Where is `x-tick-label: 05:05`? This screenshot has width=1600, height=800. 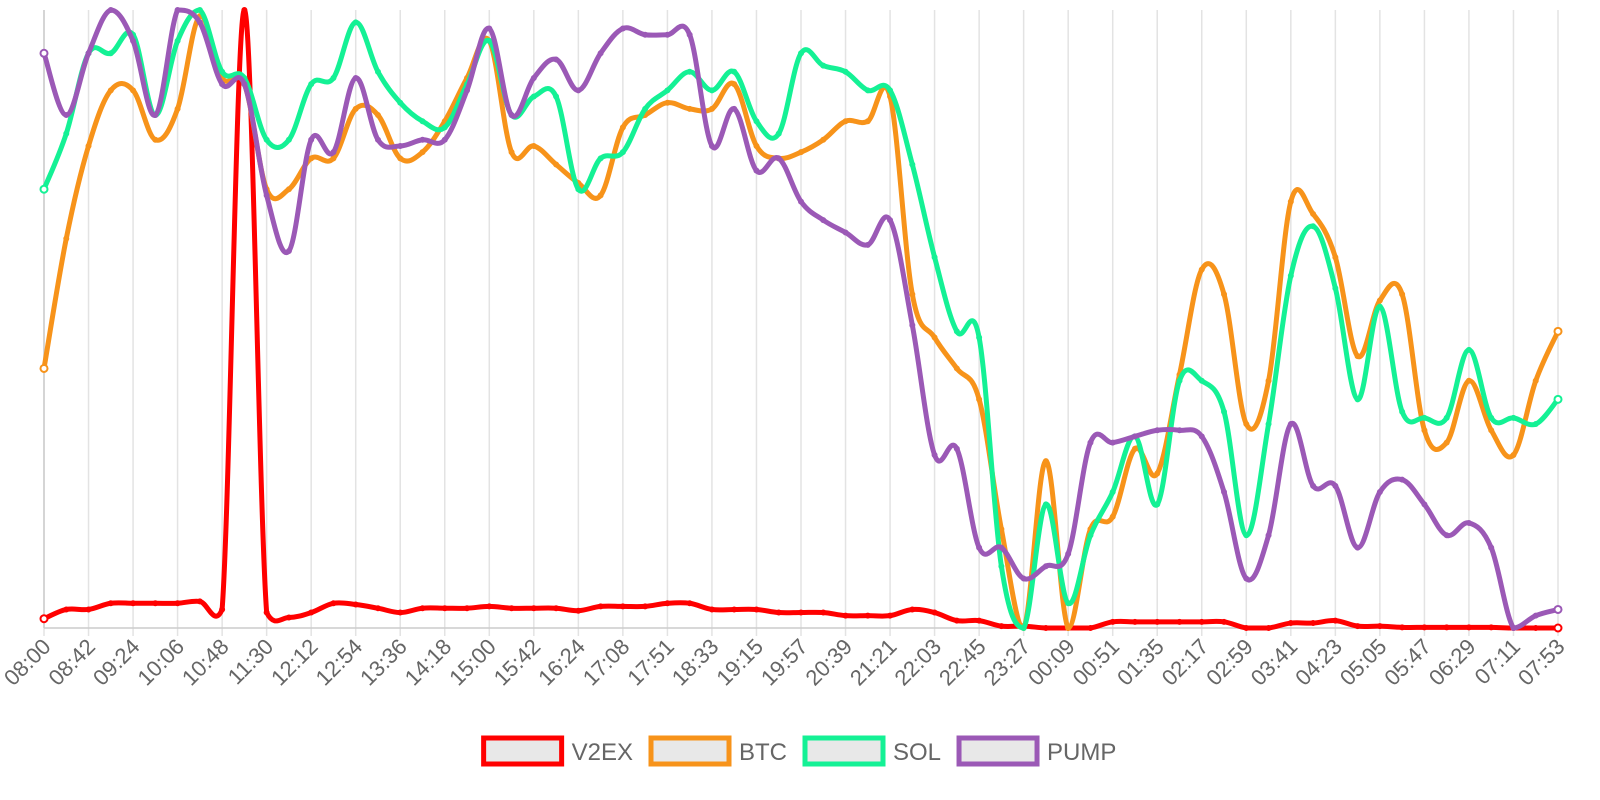 x-tick-label: 05:05 is located at coordinates (1363, 662).